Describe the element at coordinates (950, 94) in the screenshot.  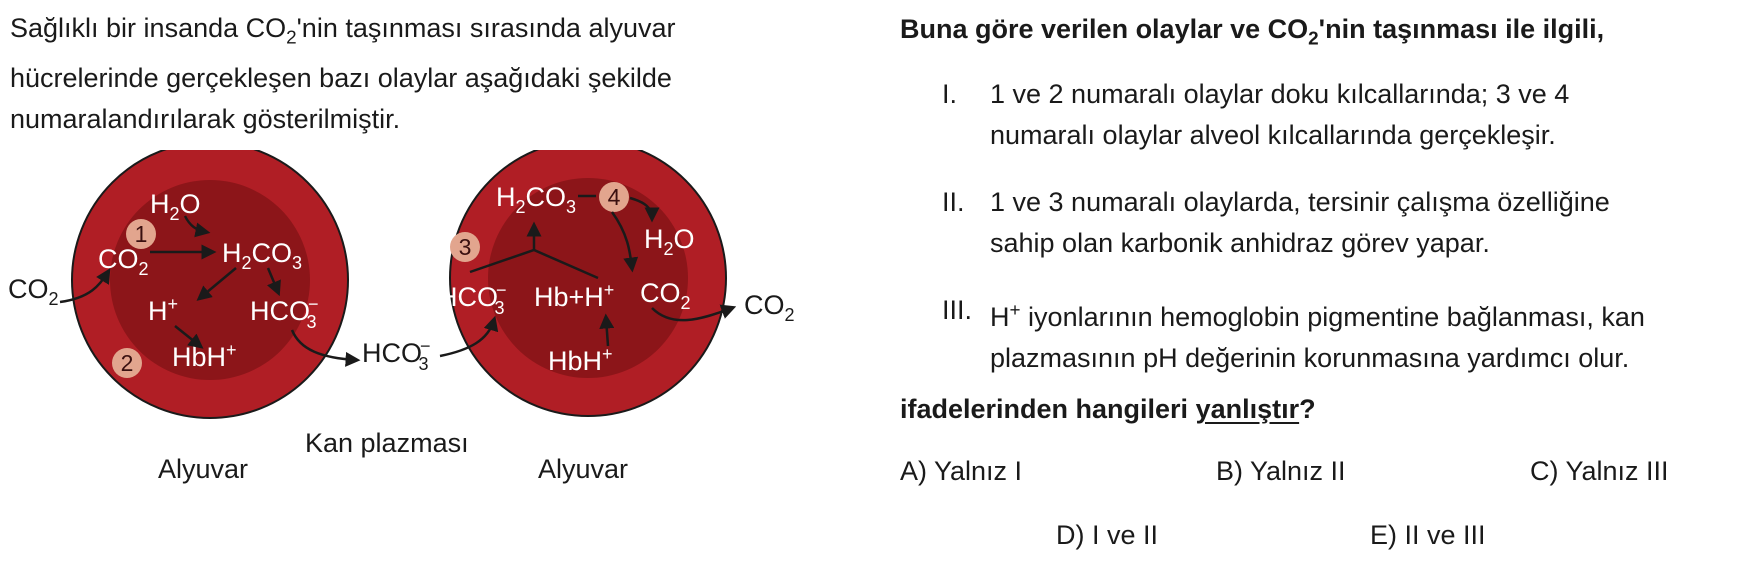
I see `statement-1-number: I.` at that location.